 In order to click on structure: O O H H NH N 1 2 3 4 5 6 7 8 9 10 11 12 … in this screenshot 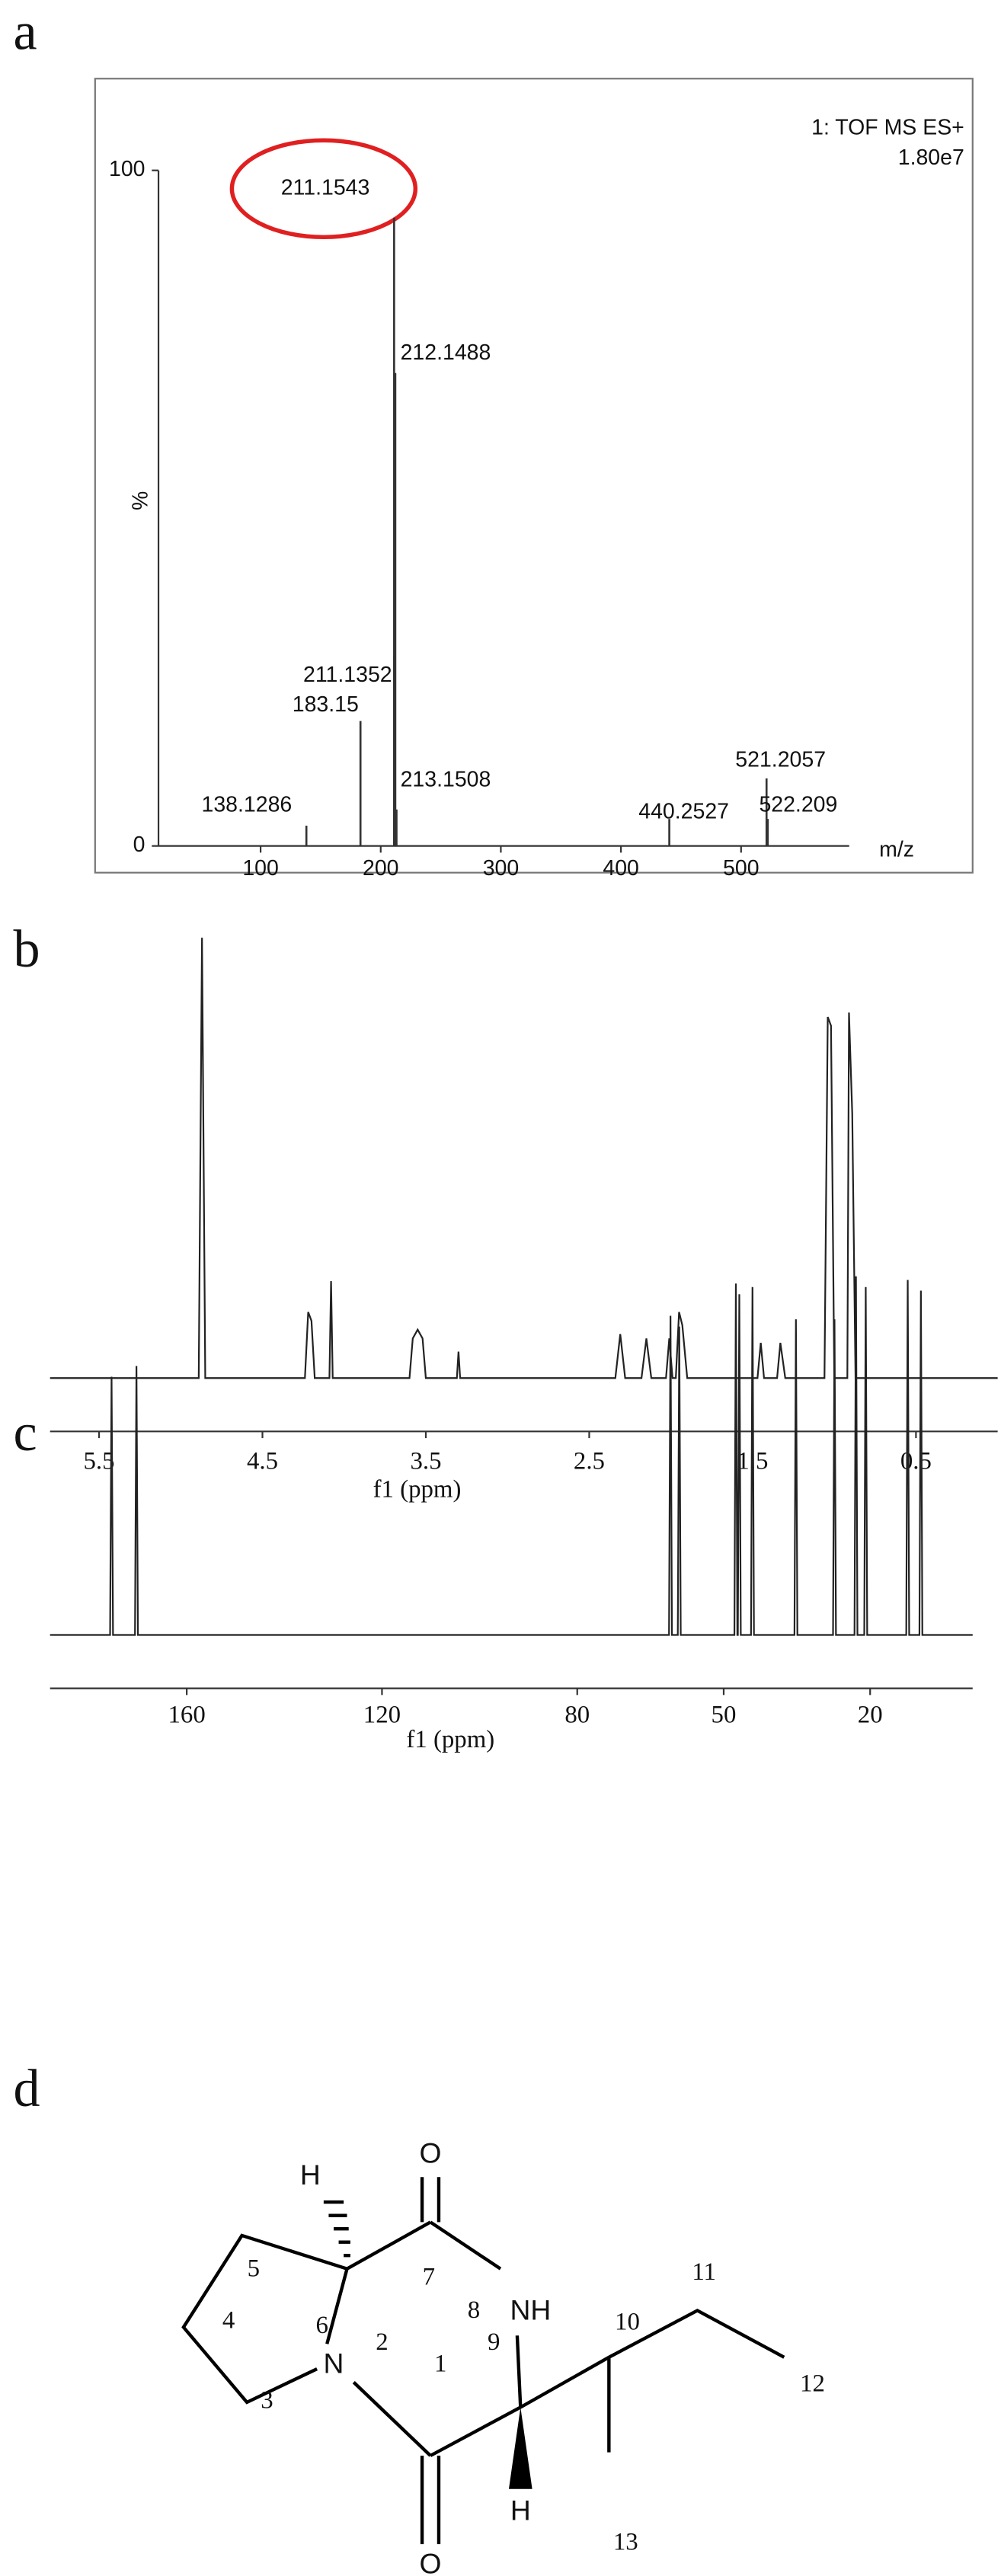, I will do `click(503, 2357)`.